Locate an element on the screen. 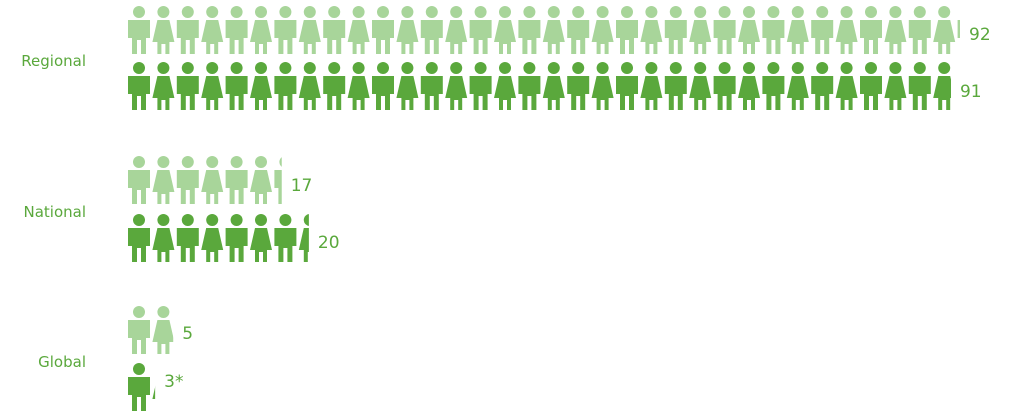  value-label-regional-dark: 91 is located at coordinates (971, 92).